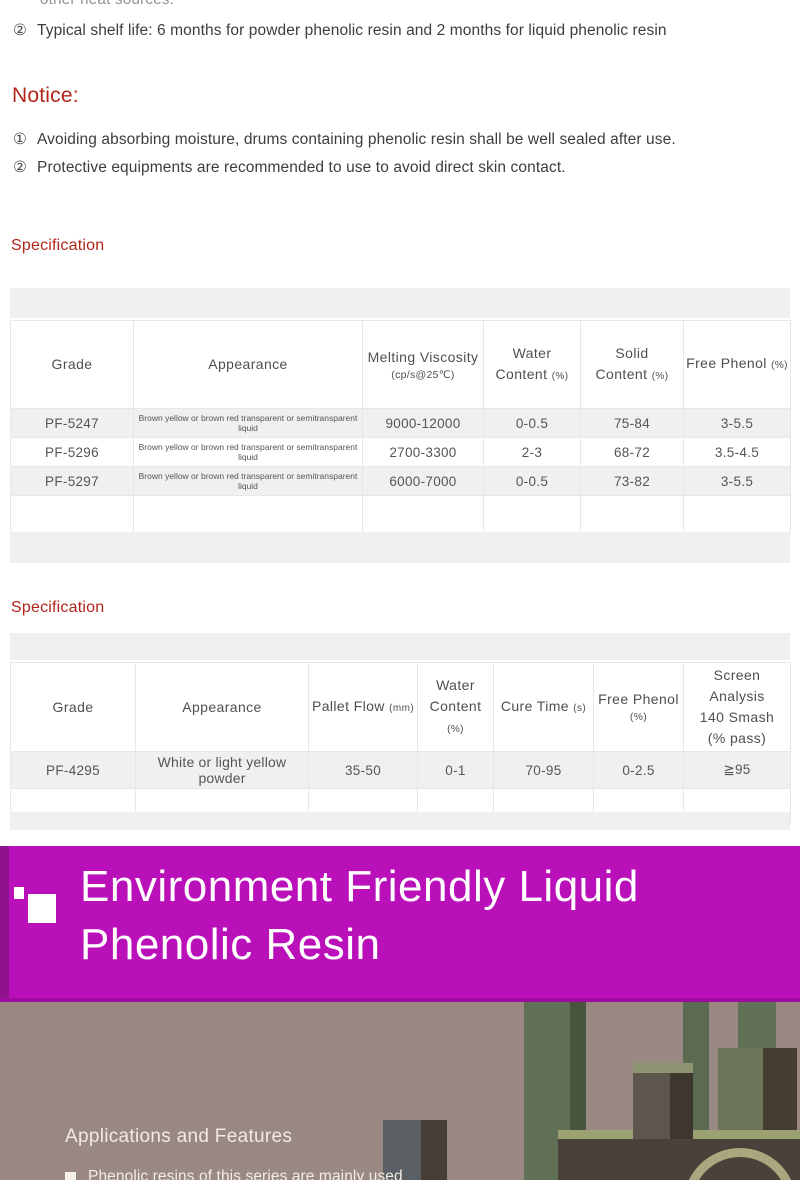 The width and height of the screenshot is (800, 1180). What do you see at coordinates (400, 547) in the screenshot?
I see `spec1-bottom-strip` at bounding box center [400, 547].